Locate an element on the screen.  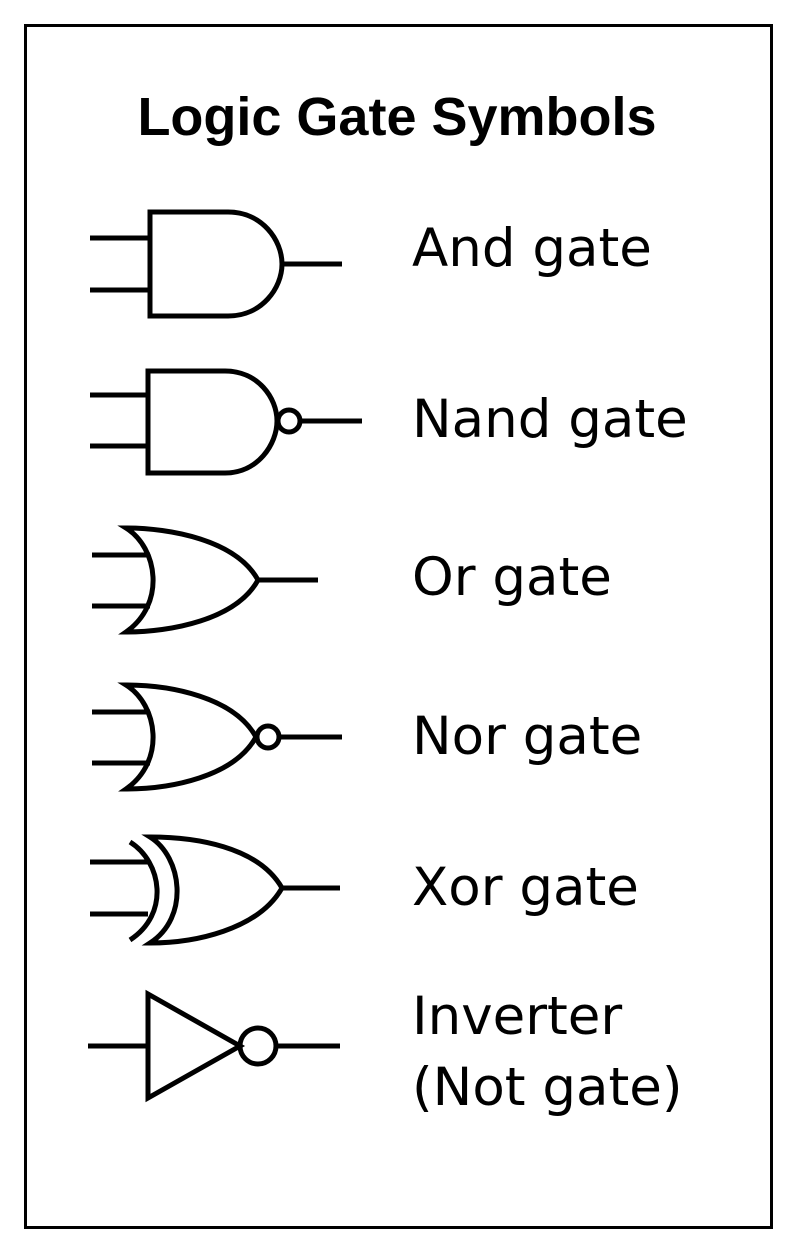
or-gate-label: Or gate is located at coordinates (512, 577).